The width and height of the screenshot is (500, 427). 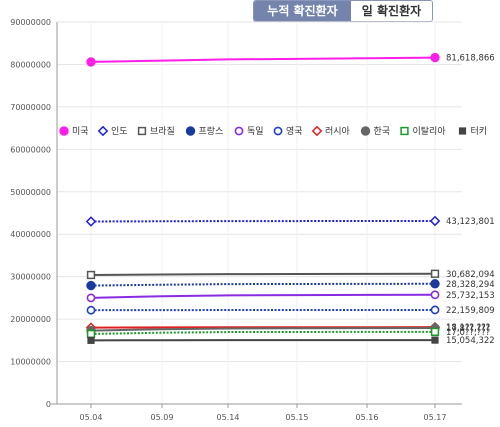 I want to click on y-tick-label: 90000000, so click(x=30, y=22).